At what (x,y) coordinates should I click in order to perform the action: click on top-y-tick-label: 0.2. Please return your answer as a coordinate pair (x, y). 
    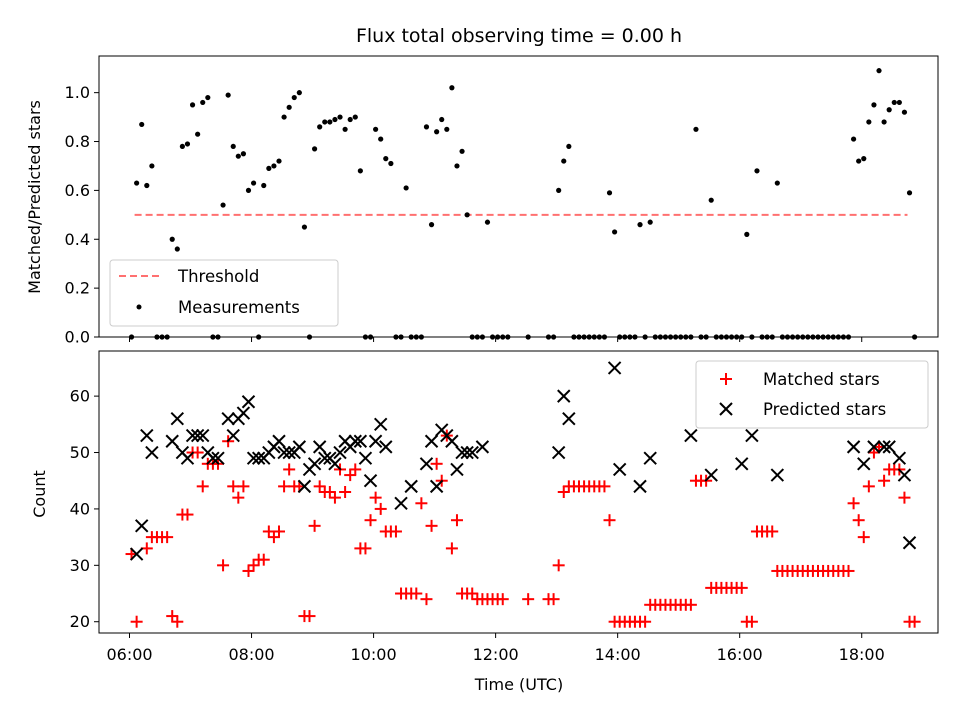
    Looking at the image, I should click on (77, 288).